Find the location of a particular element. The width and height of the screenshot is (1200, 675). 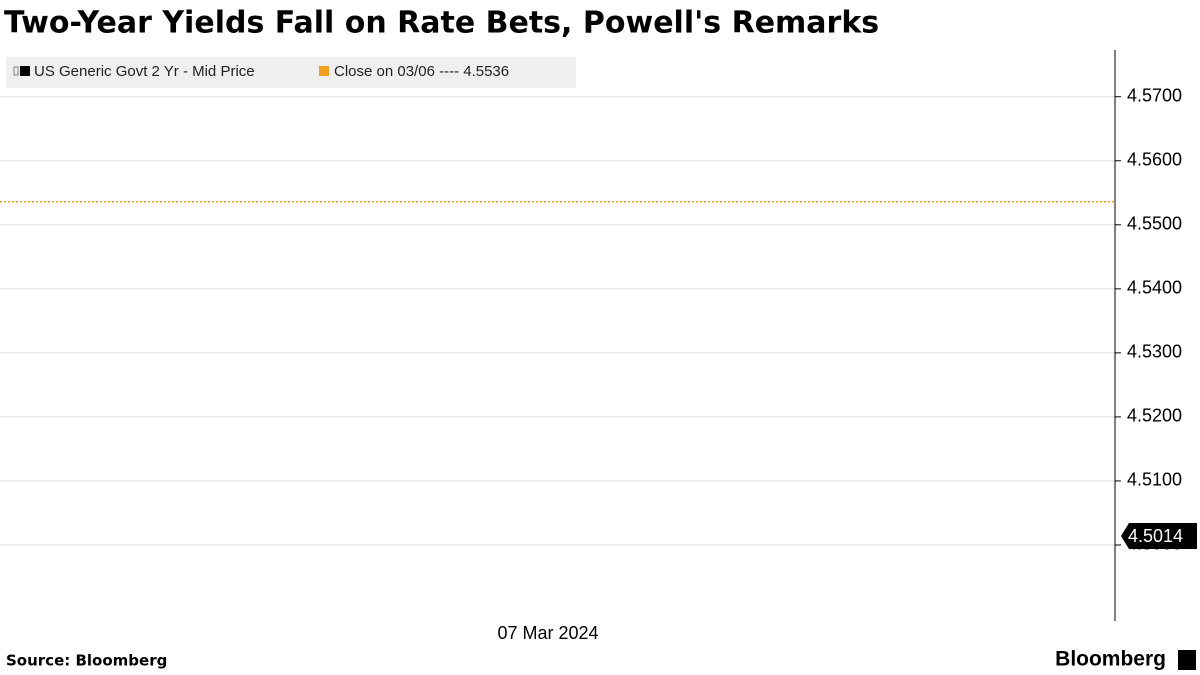

y-tick-label: 4.5700 is located at coordinates (1154, 95).